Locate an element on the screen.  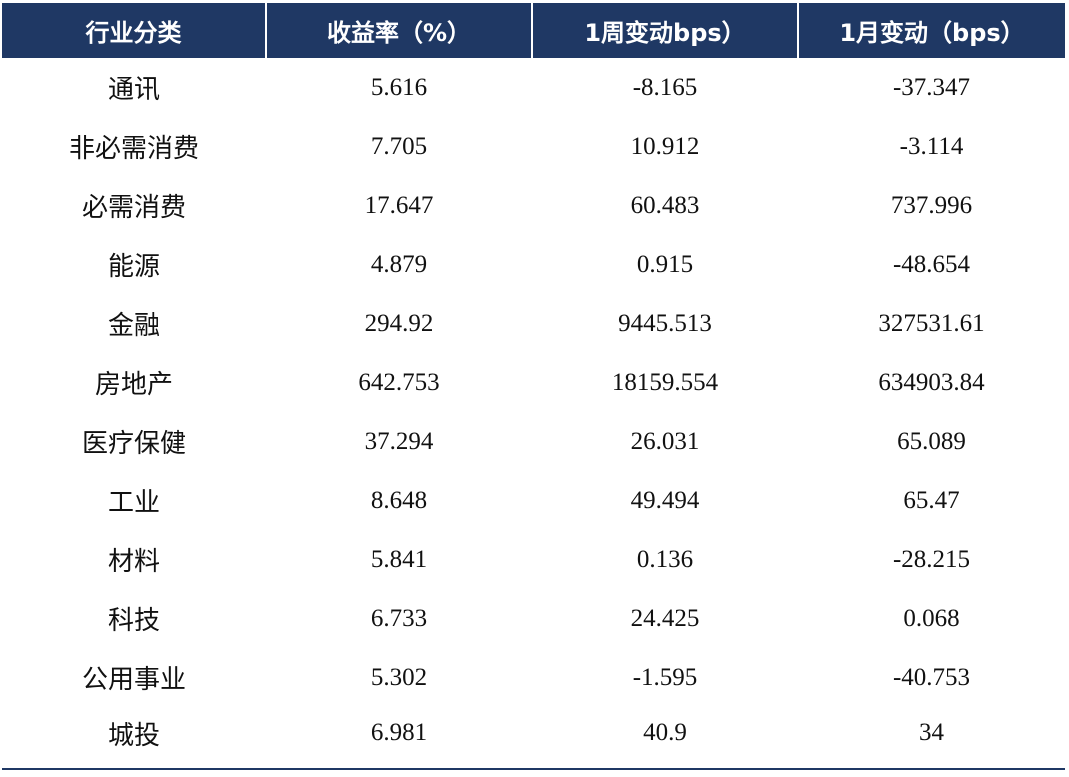
cell-1m-change: 0.068 is located at coordinates (931, 618).